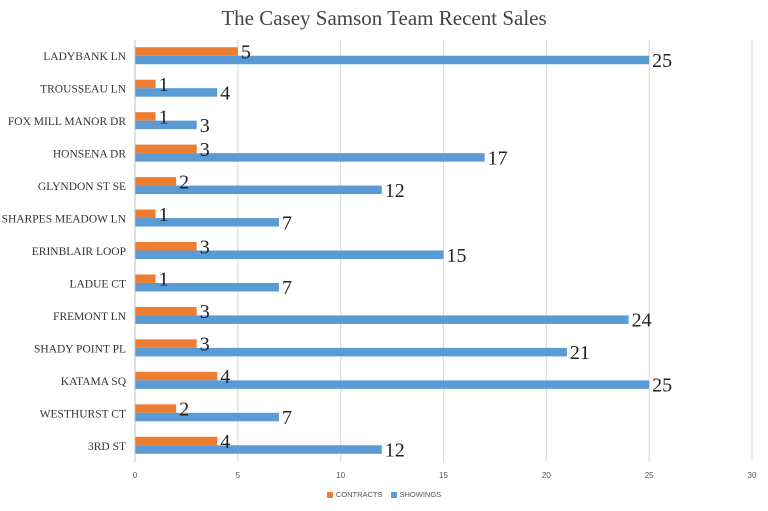 The height and width of the screenshot is (511, 768). I want to click on category-label: LADYBANK LN, so click(84, 57).